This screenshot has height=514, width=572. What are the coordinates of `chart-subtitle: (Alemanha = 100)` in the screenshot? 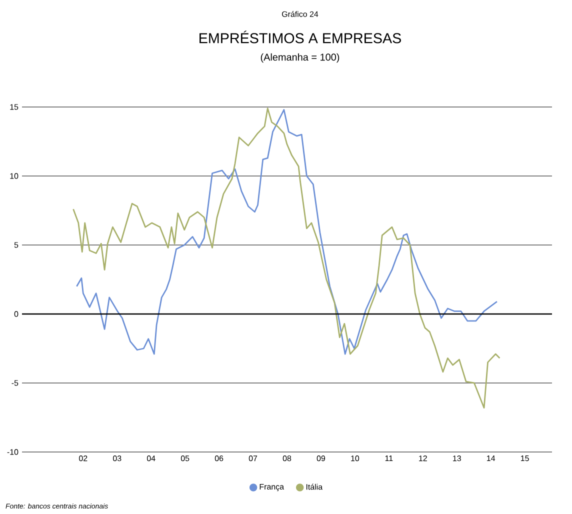 It's located at (300, 58).